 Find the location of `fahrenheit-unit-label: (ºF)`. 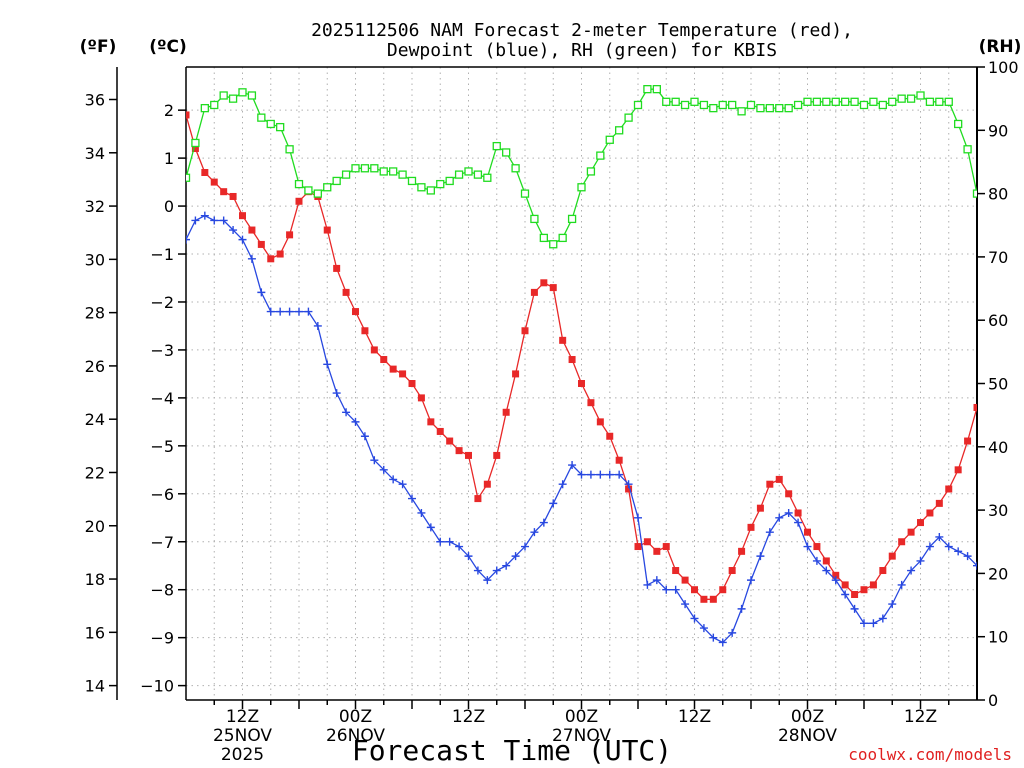

fahrenheit-unit-label: (ºF) is located at coordinates (98, 47).